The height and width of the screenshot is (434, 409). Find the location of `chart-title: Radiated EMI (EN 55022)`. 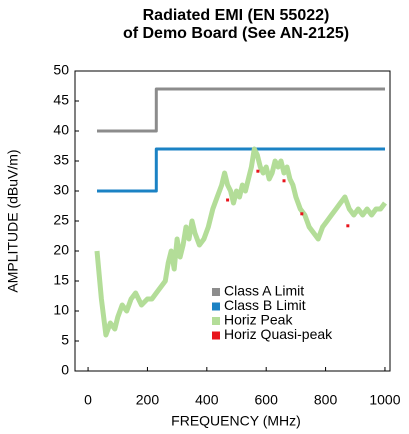

chart-title: Radiated EMI (EN 55022) is located at coordinates (236, 15).